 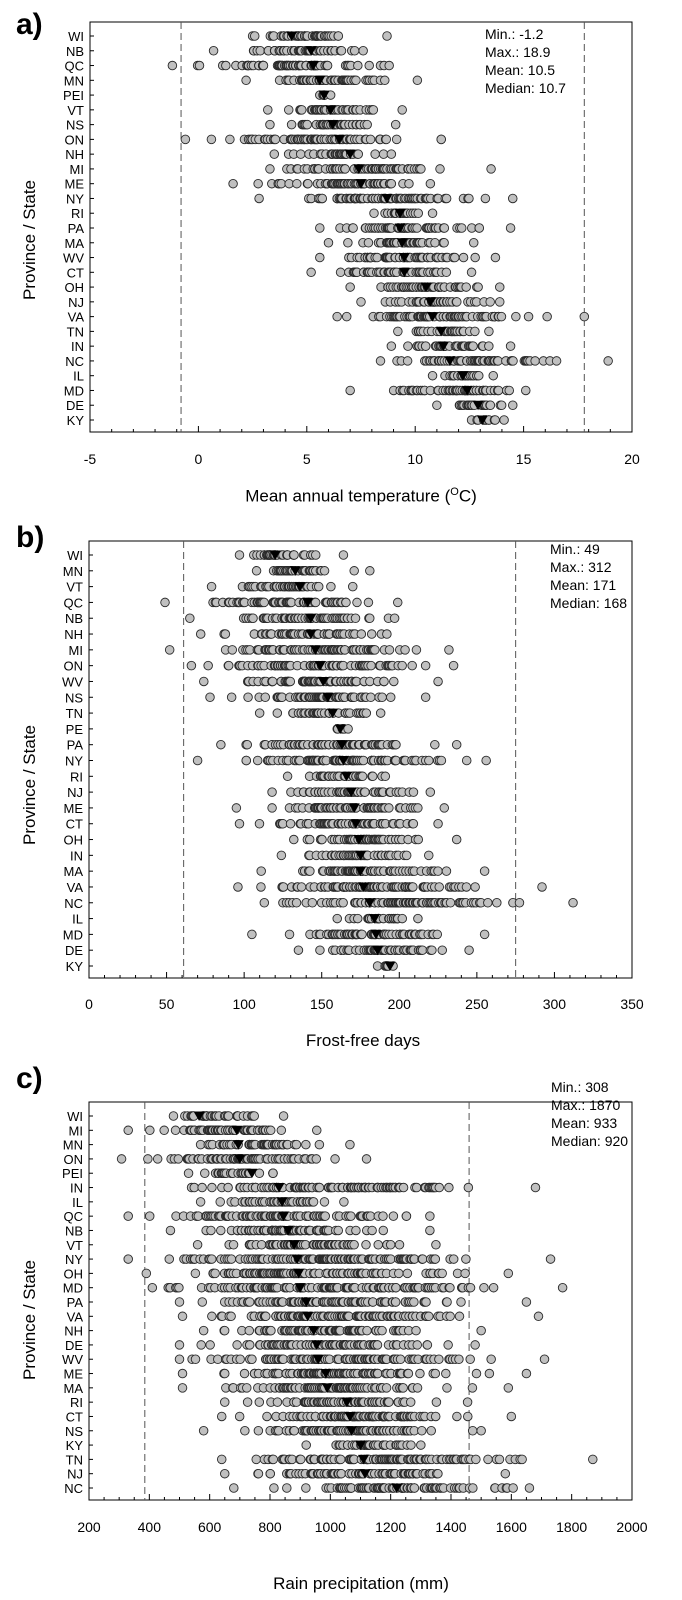 I want to click on chart-b-point-ma, so click(x=261, y=871).